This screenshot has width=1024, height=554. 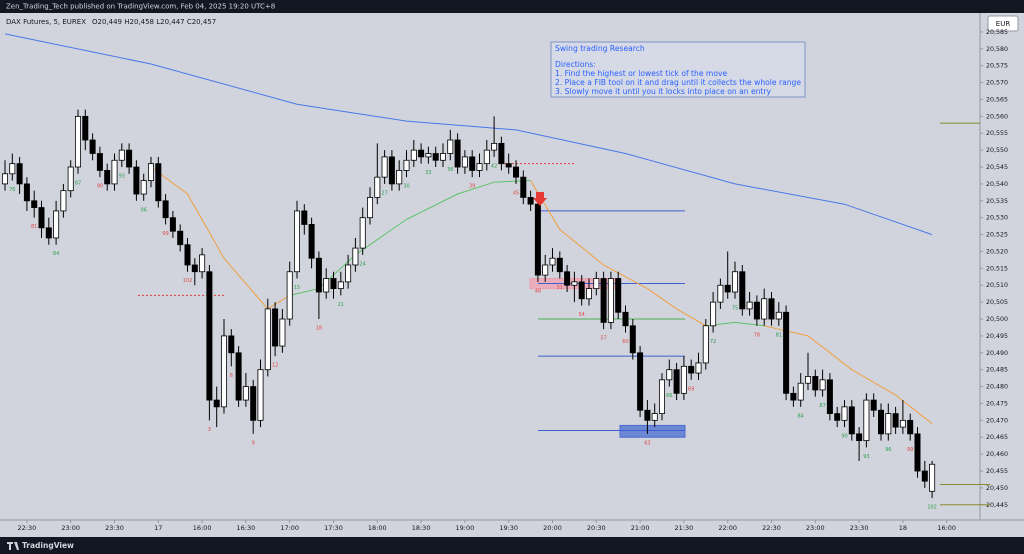 I want to click on candle-count-label: 96, so click(x=144, y=210).